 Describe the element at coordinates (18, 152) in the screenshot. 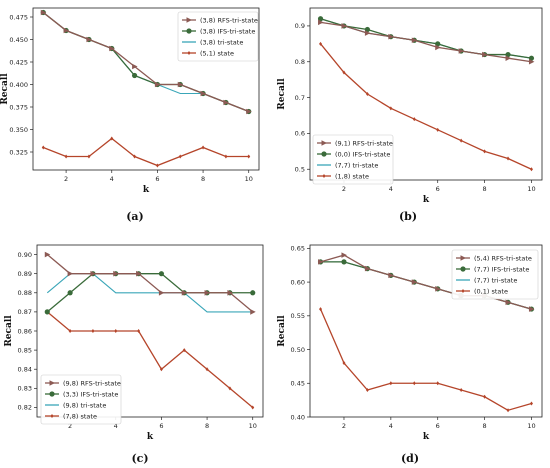

I see `y-tick-label: 0.325` at that location.